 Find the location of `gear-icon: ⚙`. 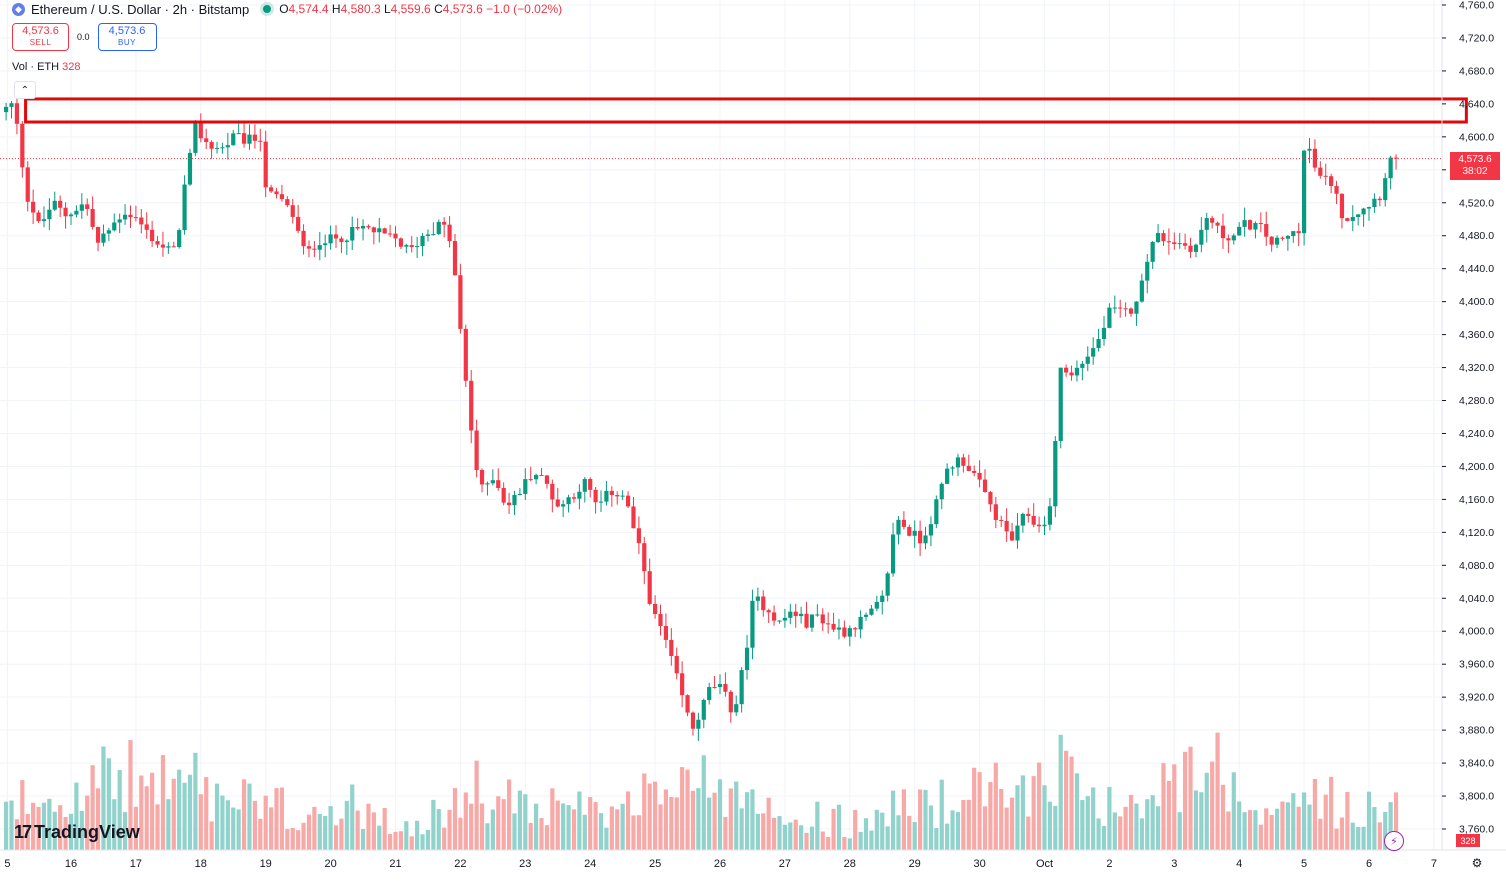

gear-icon: ⚙ is located at coordinates (1477, 863).